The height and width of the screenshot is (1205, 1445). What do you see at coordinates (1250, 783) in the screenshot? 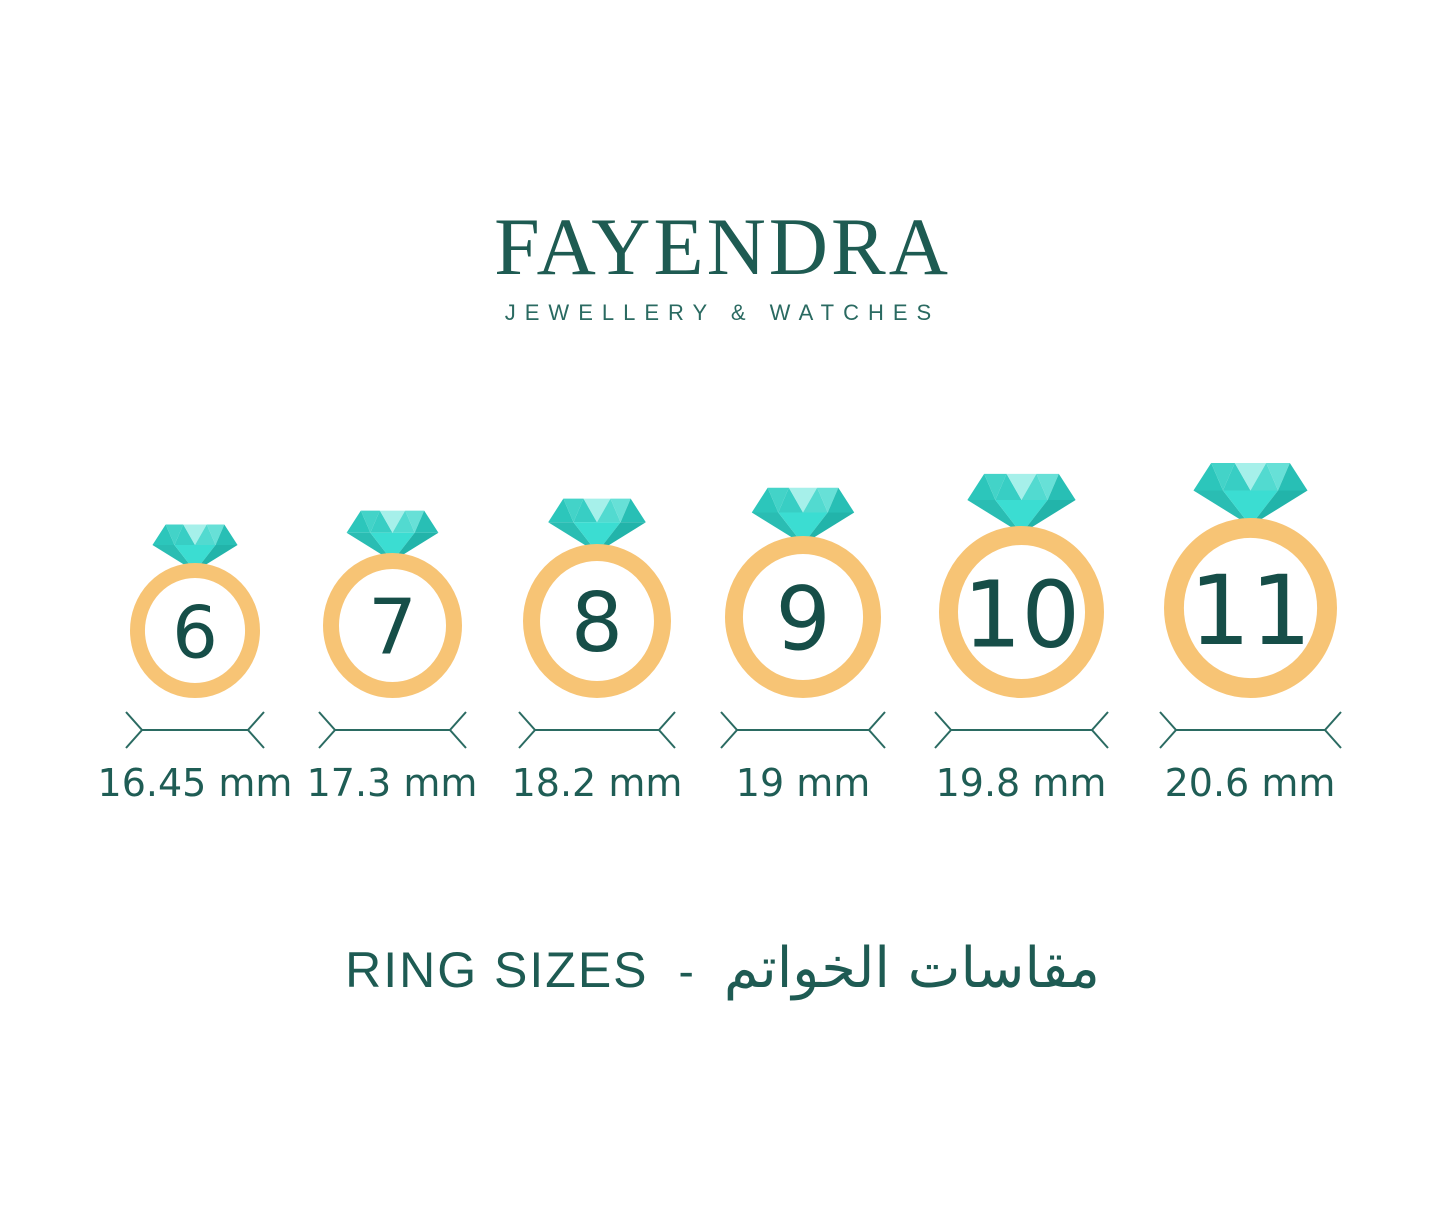
I see `diameter-label: 20.6 mm` at bounding box center [1250, 783].